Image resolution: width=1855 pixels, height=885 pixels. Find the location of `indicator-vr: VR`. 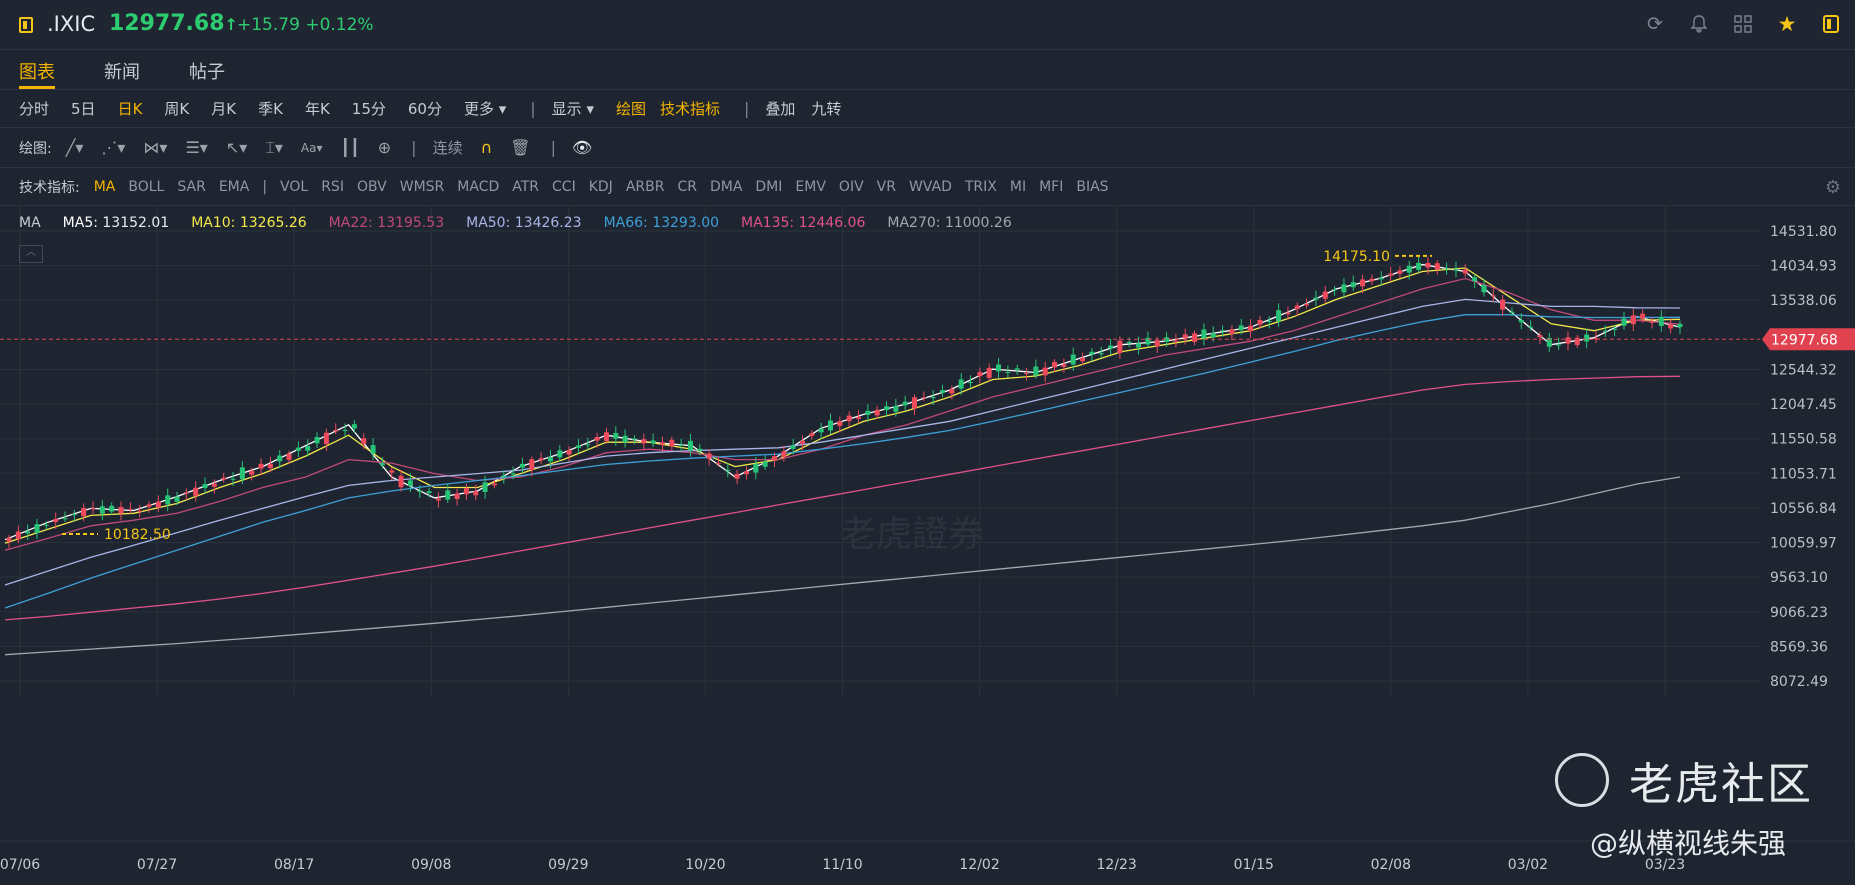

indicator-vr: VR is located at coordinates (886, 186).